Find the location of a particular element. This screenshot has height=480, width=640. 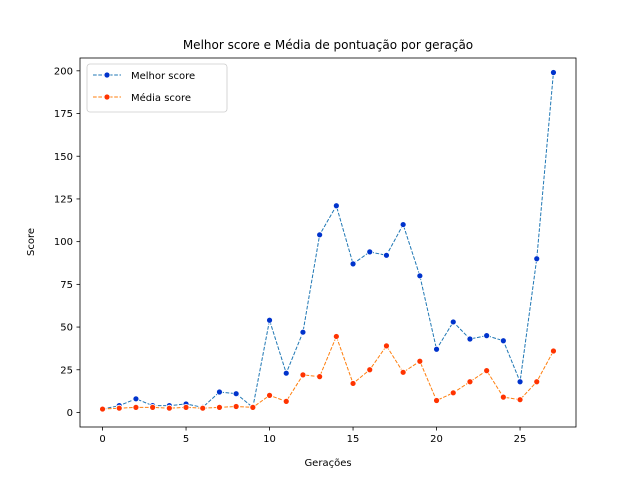

y-tick-label: 0 is located at coordinates (70, 413).